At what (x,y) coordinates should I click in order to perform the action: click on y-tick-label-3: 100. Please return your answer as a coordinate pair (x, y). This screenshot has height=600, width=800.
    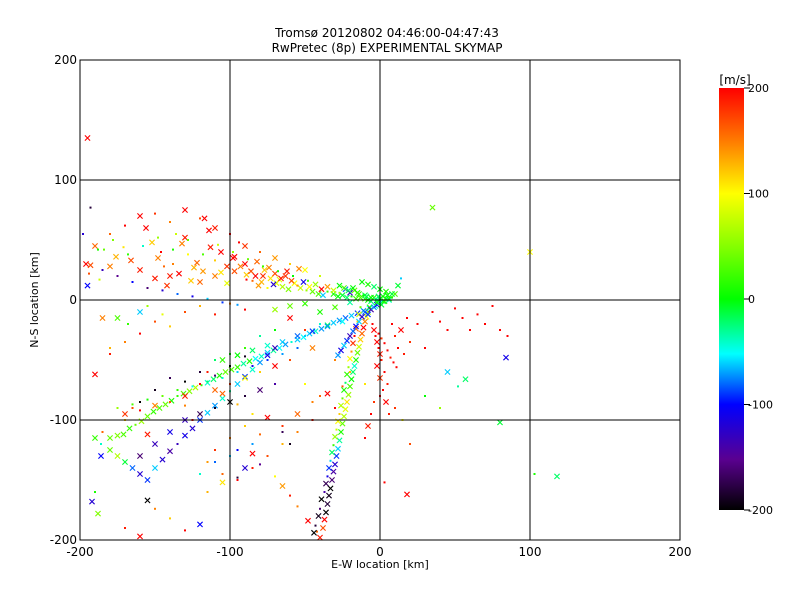
    Looking at the image, I should click on (65, 180).